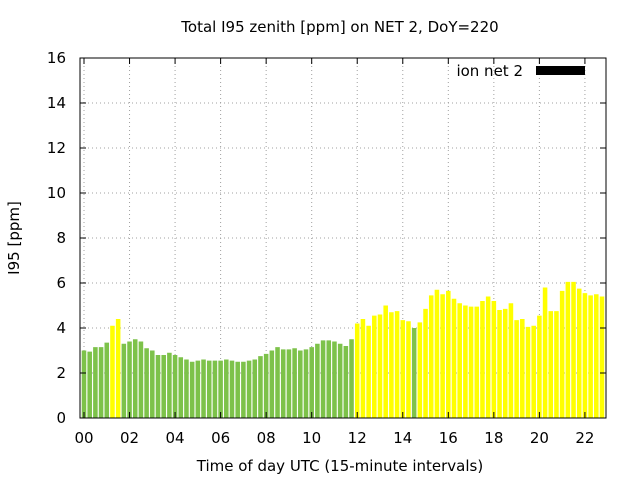 This screenshot has height=480, width=640. What do you see at coordinates (220, 438) in the screenshot?
I see `x-tick-label: 06` at bounding box center [220, 438].